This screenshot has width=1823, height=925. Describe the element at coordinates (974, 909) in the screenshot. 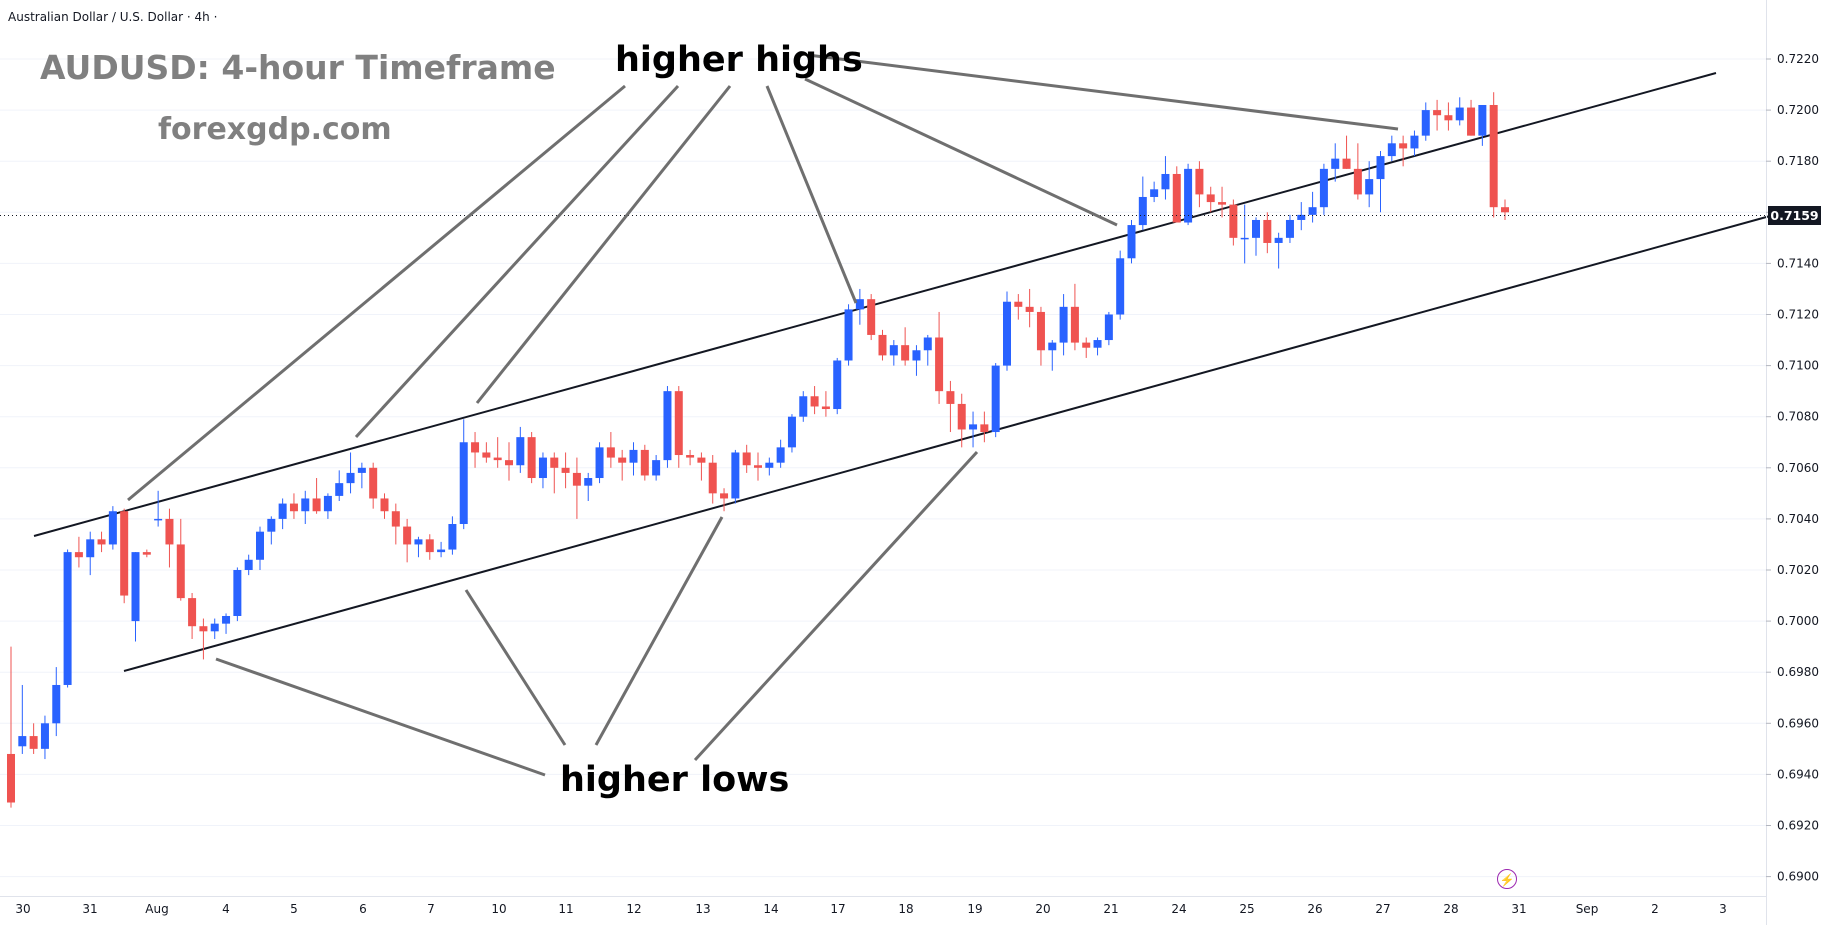

I see `time-tick-label: 19` at that location.